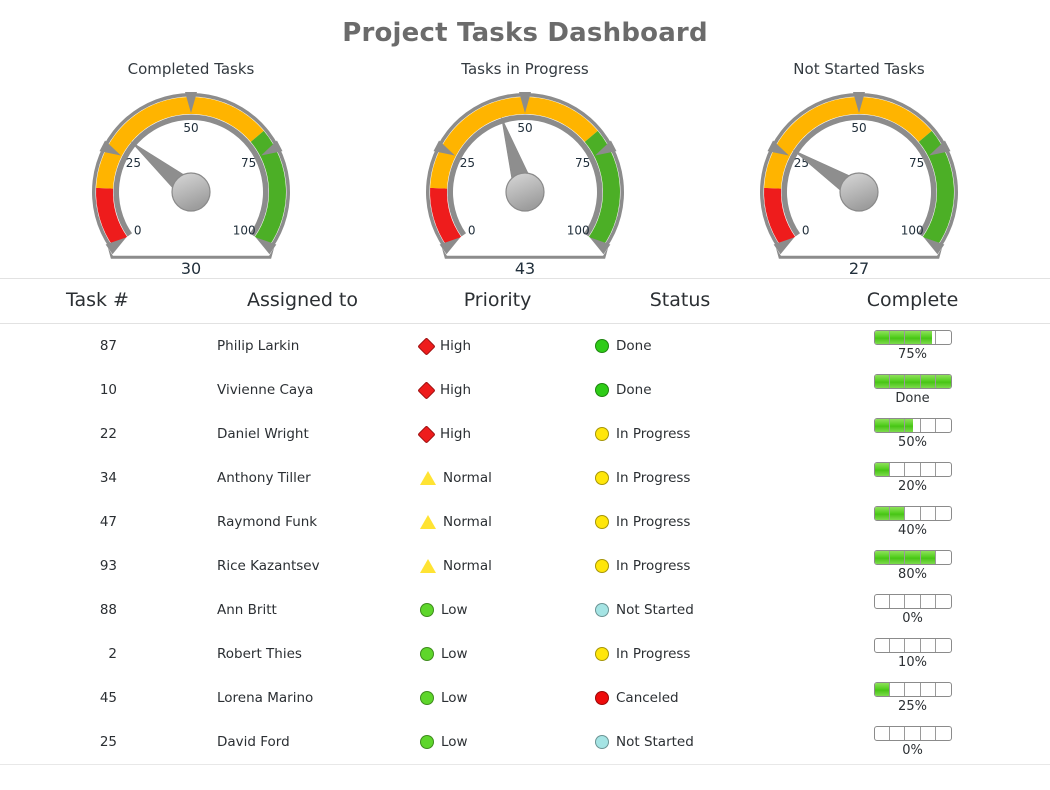 The height and width of the screenshot is (790, 1050). What do you see at coordinates (680, 610) in the screenshot?
I see `cell-status: Not Started` at bounding box center [680, 610].